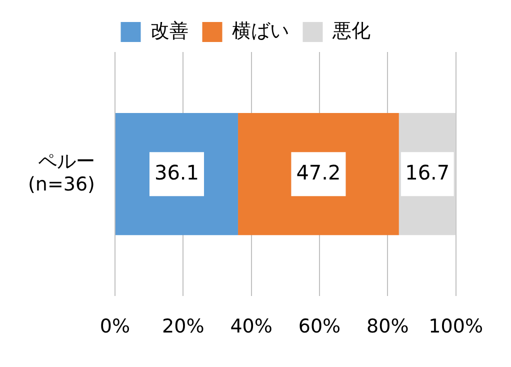 The height and width of the screenshot is (367, 511). What do you see at coordinates (183, 327) in the screenshot?
I see `x-tick-label: 20%` at bounding box center [183, 327].